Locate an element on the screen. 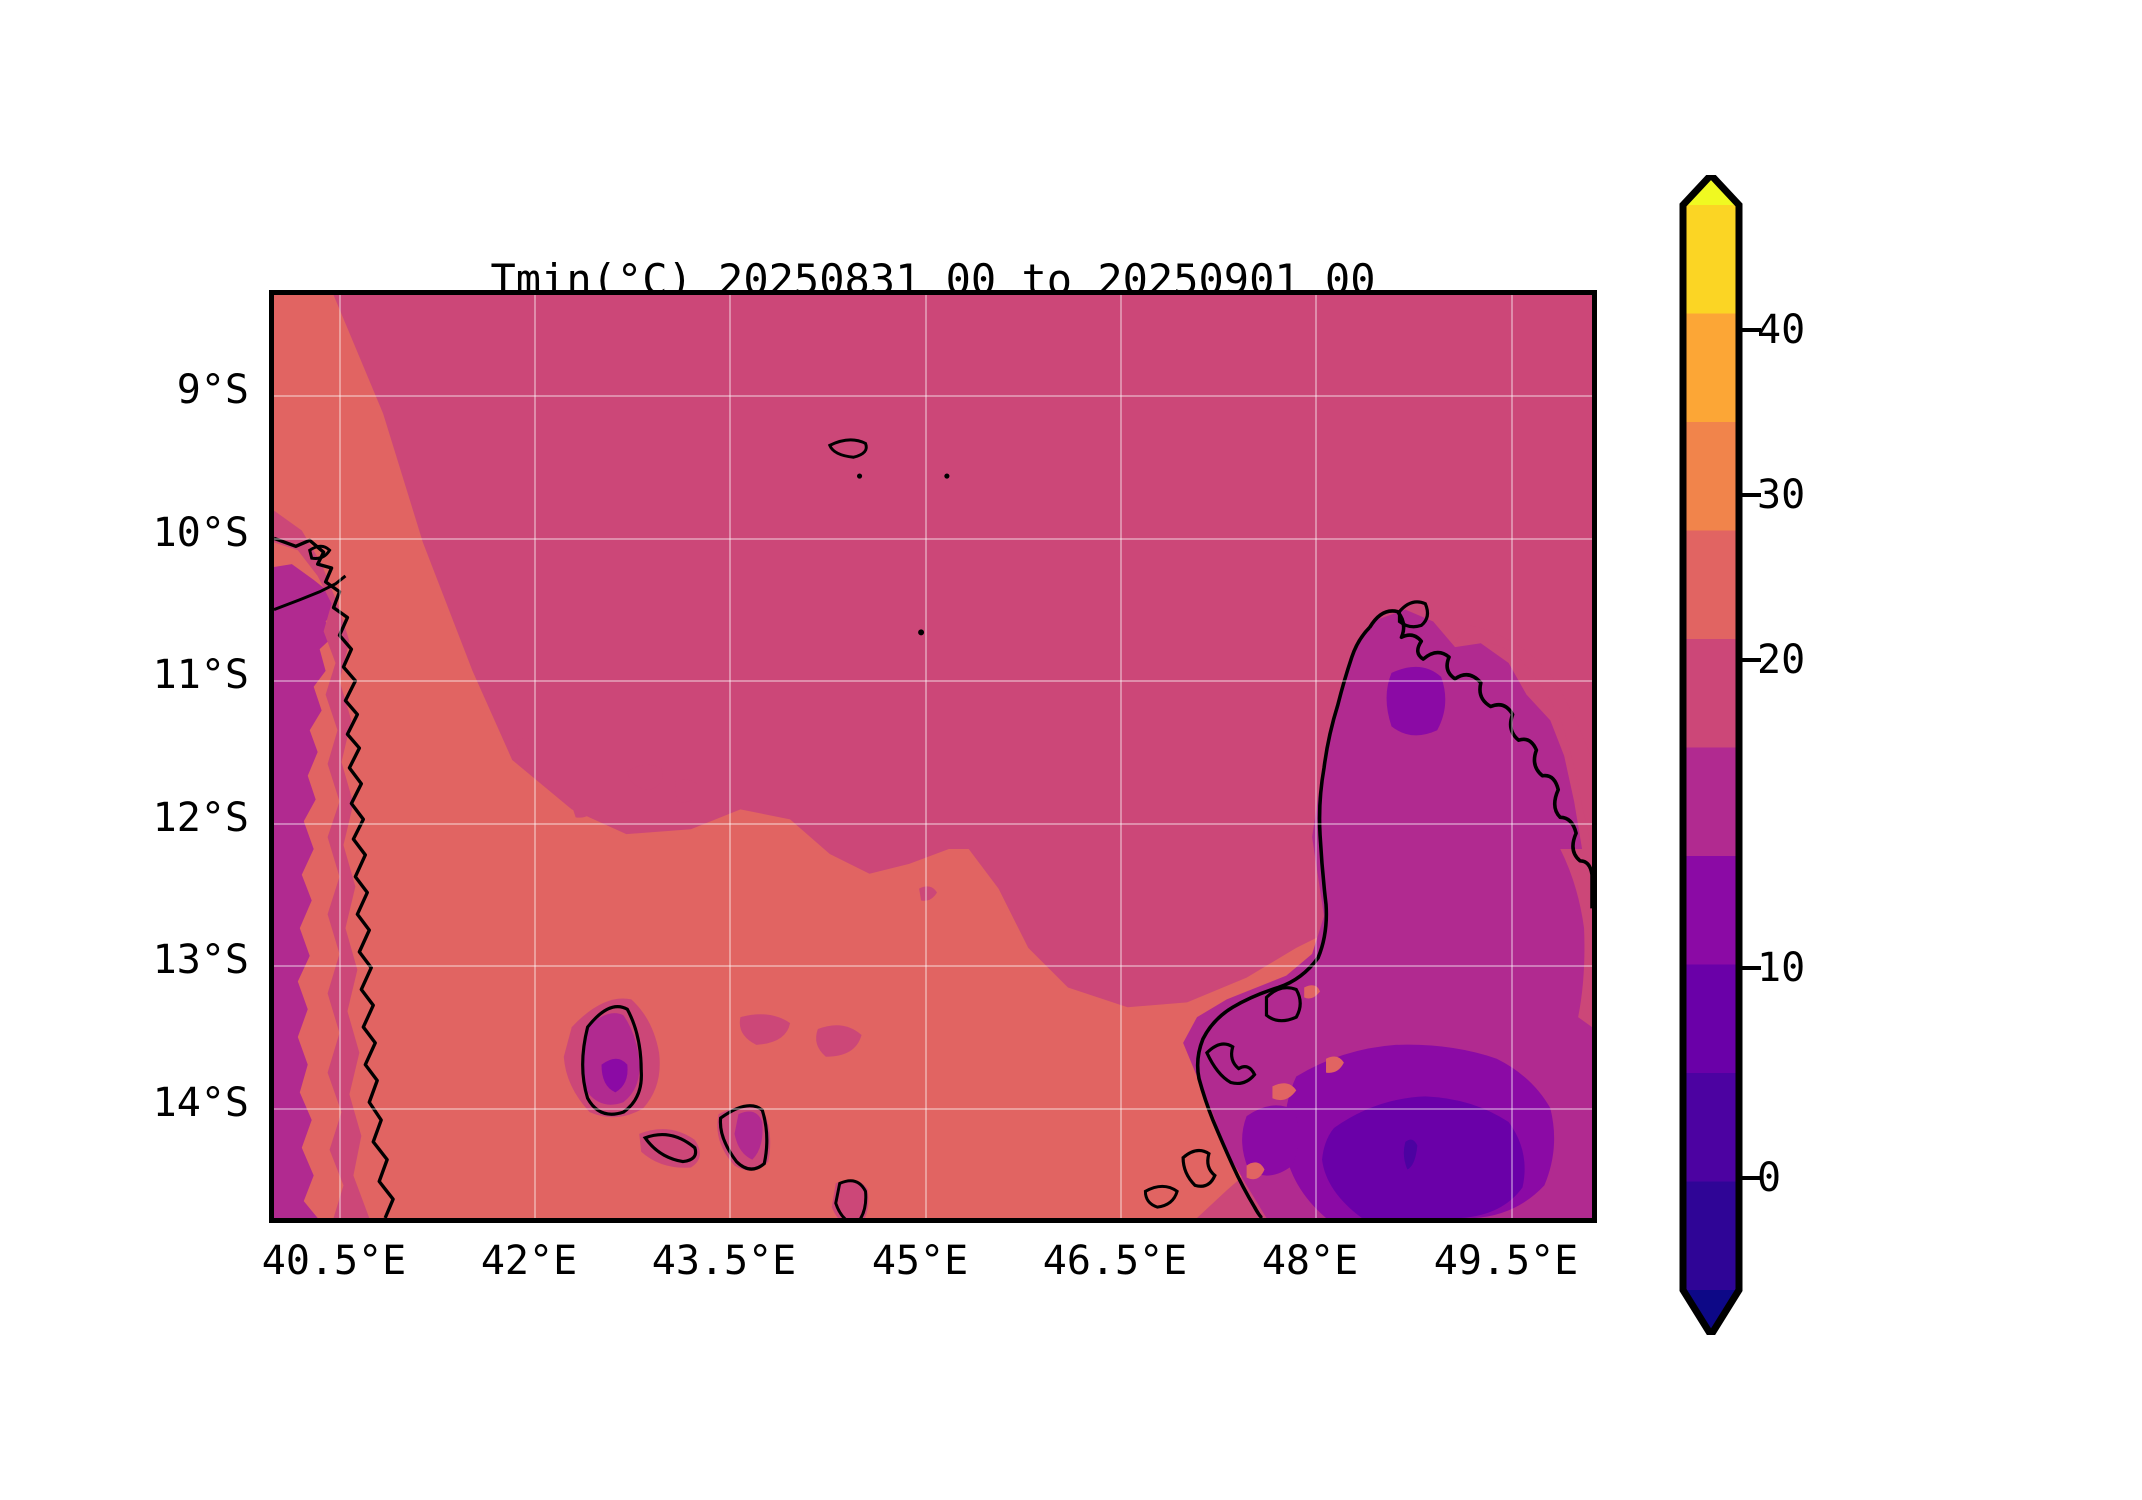 The height and width of the screenshot is (1500, 2142). xtick-label-3: 45°E is located at coordinates (920, 1261).